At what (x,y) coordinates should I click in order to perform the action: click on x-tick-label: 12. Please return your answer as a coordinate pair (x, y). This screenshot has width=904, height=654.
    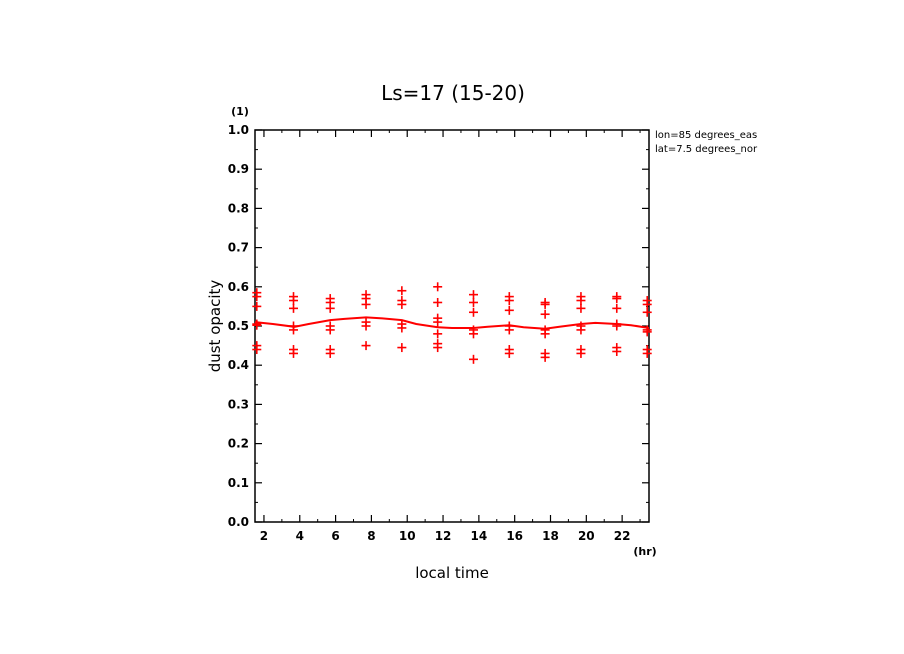
    Looking at the image, I should click on (443, 536).